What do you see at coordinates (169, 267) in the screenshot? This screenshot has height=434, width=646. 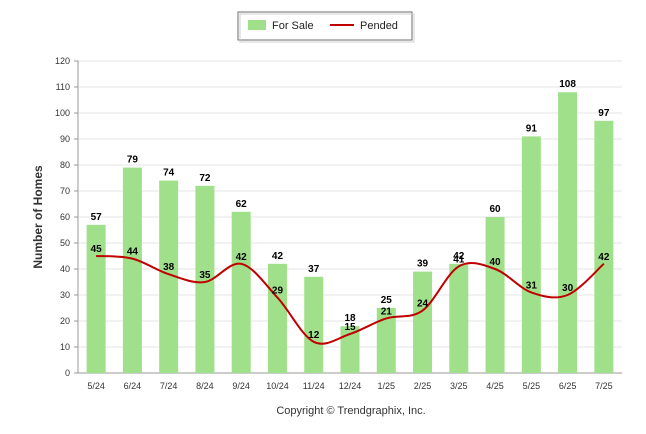 I see `pended-value-label: 38` at bounding box center [169, 267].